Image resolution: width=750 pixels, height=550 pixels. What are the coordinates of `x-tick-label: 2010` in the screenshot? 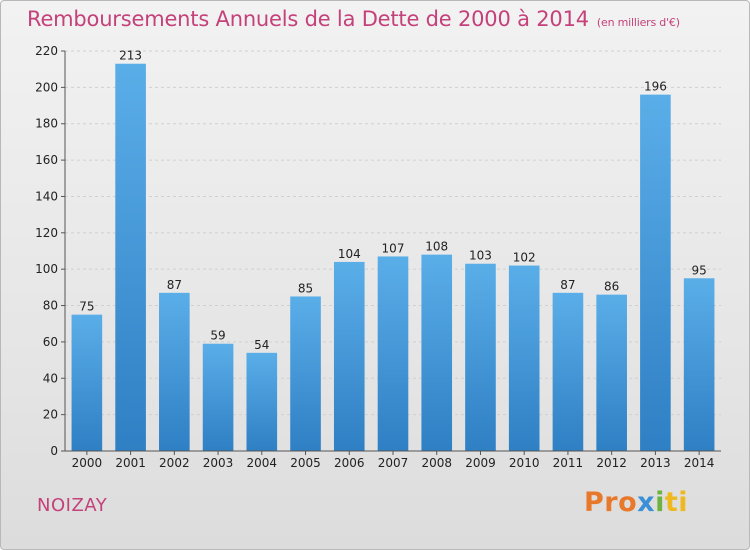 It's located at (524, 463).